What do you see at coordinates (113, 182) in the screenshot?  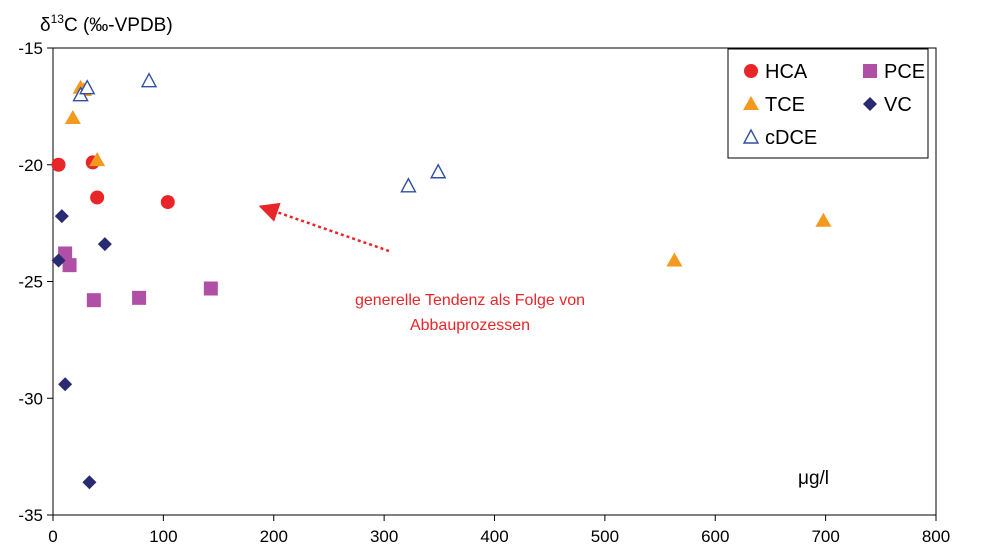 I see `series-hca` at bounding box center [113, 182].